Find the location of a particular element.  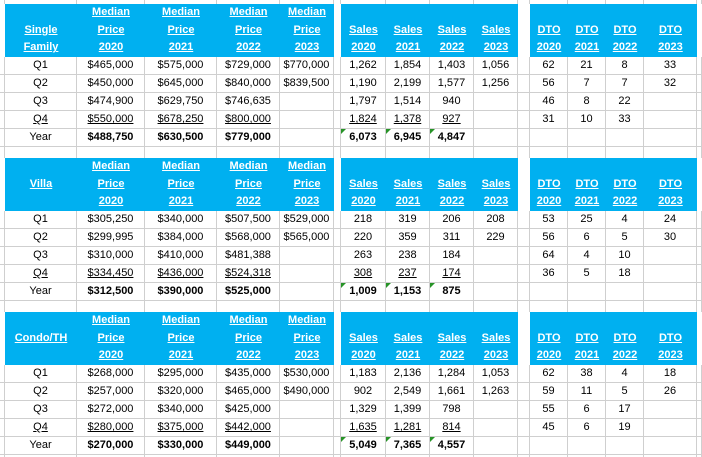

price-cell: $524,318 is located at coordinates (248, 274).